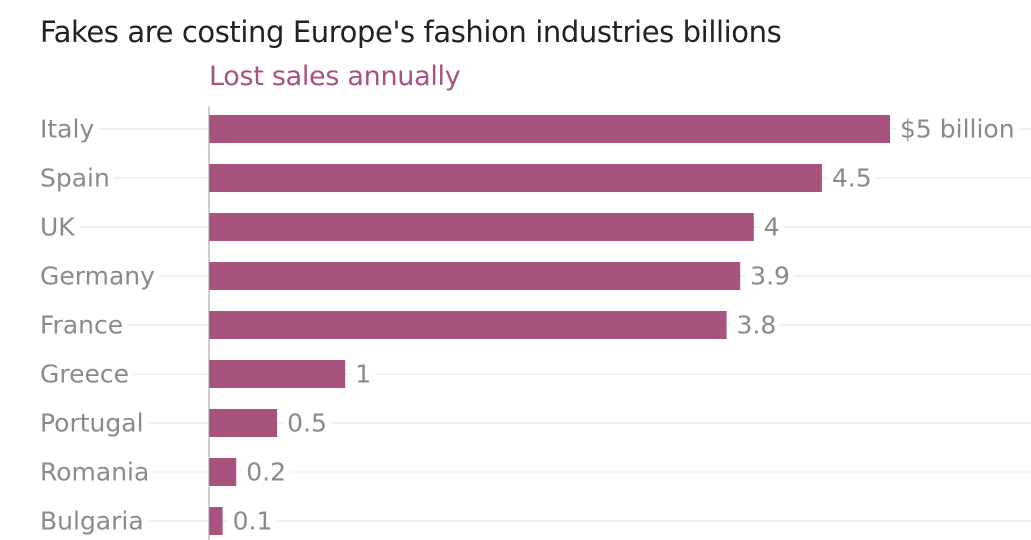 The height and width of the screenshot is (540, 1031). What do you see at coordinates (475, 276) in the screenshot?
I see `bar-germany` at bounding box center [475, 276].